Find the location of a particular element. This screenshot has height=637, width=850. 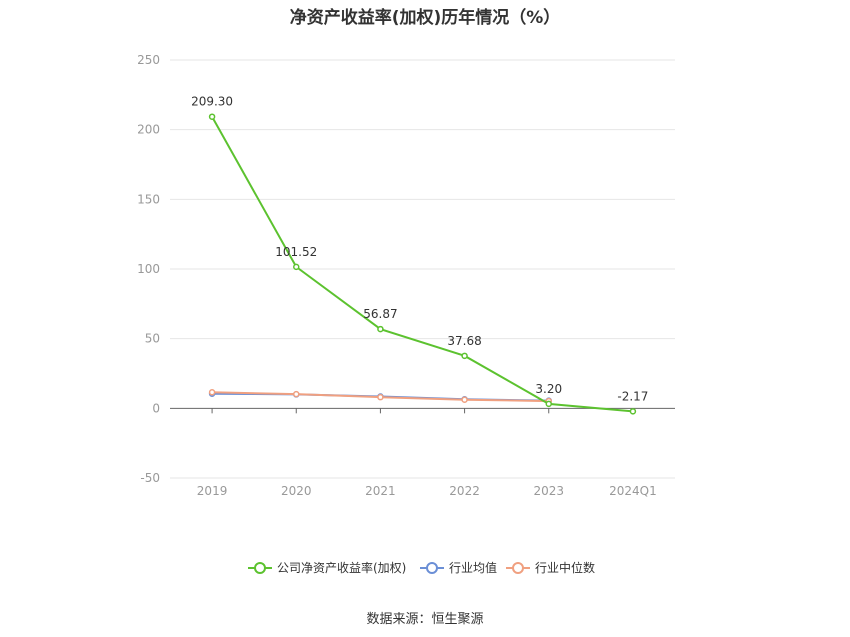

y-tick-label: 50 is located at coordinates (152, 339).